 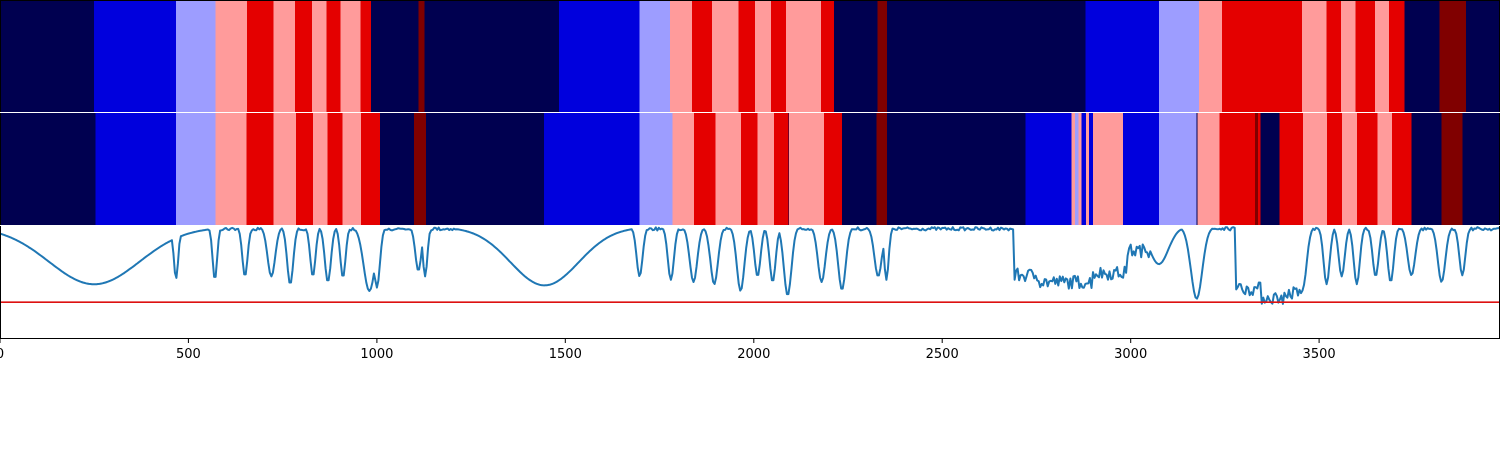 What do you see at coordinates (188, 354) in the screenshot?
I see `x-tick-label: 500` at bounding box center [188, 354].